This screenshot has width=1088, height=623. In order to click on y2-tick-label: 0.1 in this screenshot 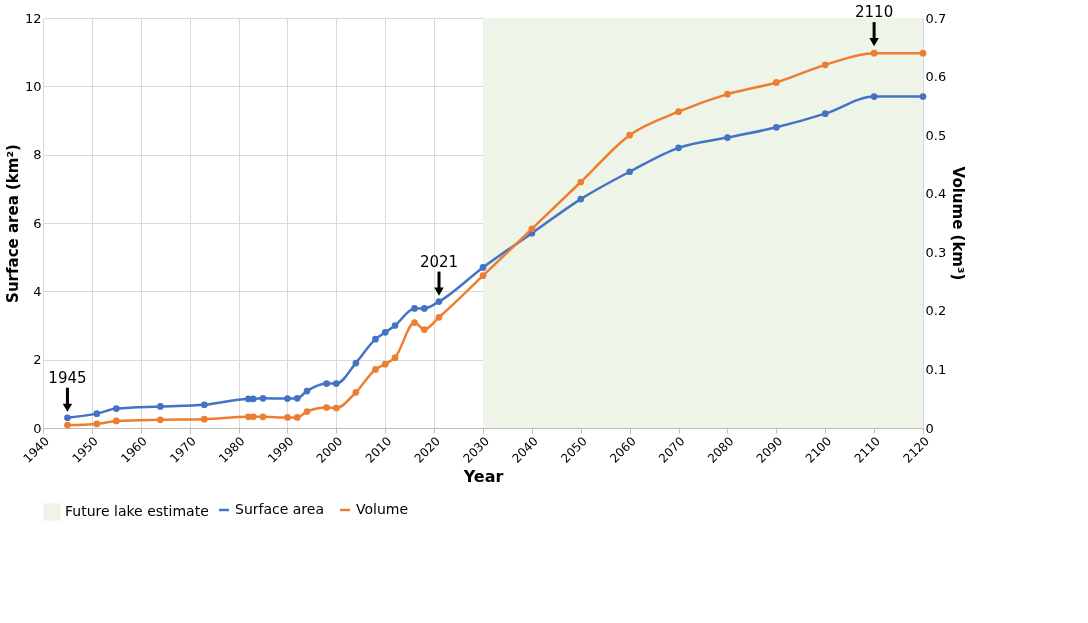, I will do `click(936, 369)`.